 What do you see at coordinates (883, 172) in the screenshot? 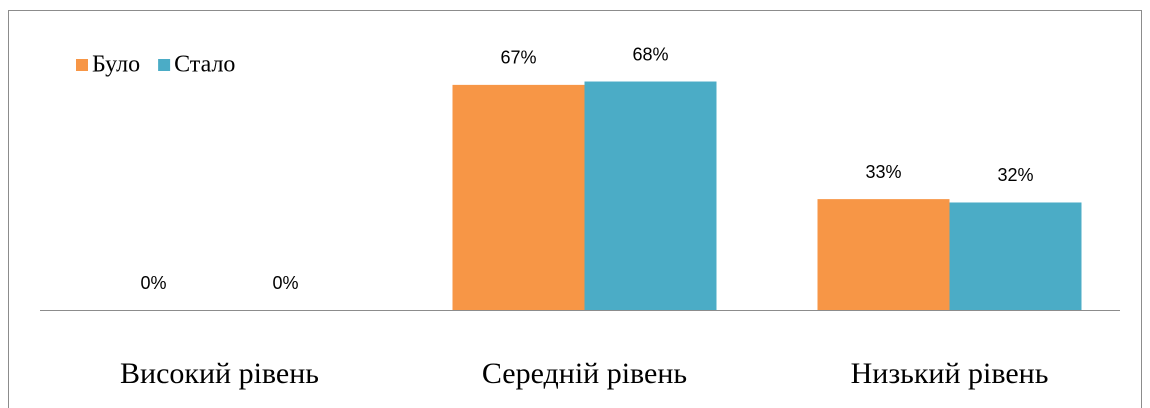
I see `data-label: 33%` at bounding box center [883, 172].